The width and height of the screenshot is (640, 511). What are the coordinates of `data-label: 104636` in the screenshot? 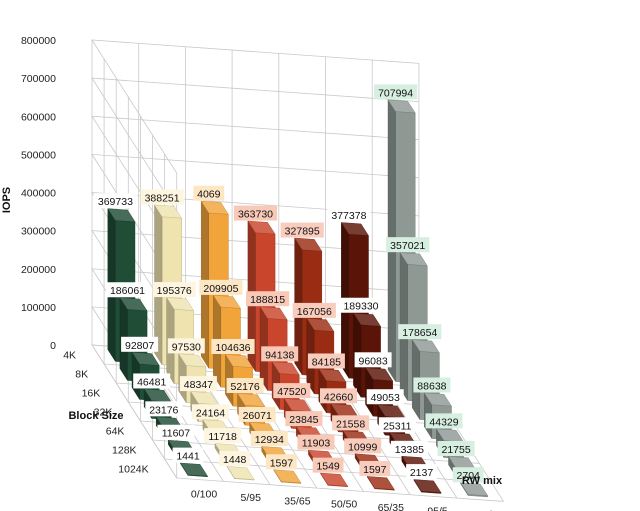 It's located at (232, 348).